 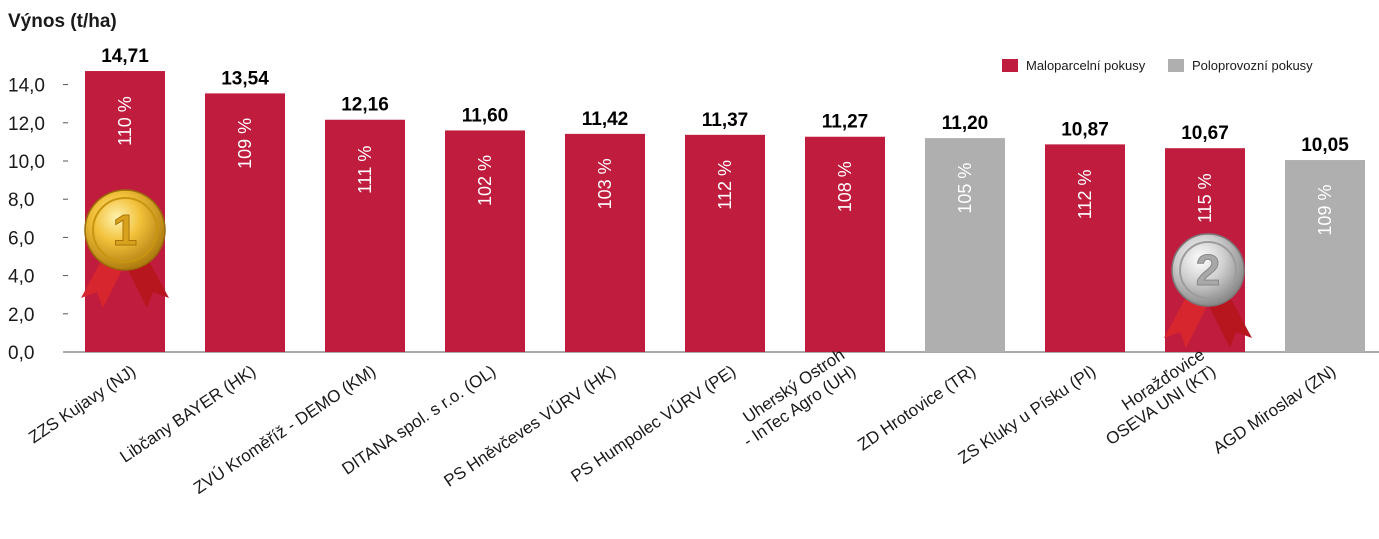 What do you see at coordinates (1085, 129) in the screenshot?
I see `bar-value-label: 10,87` at bounding box center [1085, 129].